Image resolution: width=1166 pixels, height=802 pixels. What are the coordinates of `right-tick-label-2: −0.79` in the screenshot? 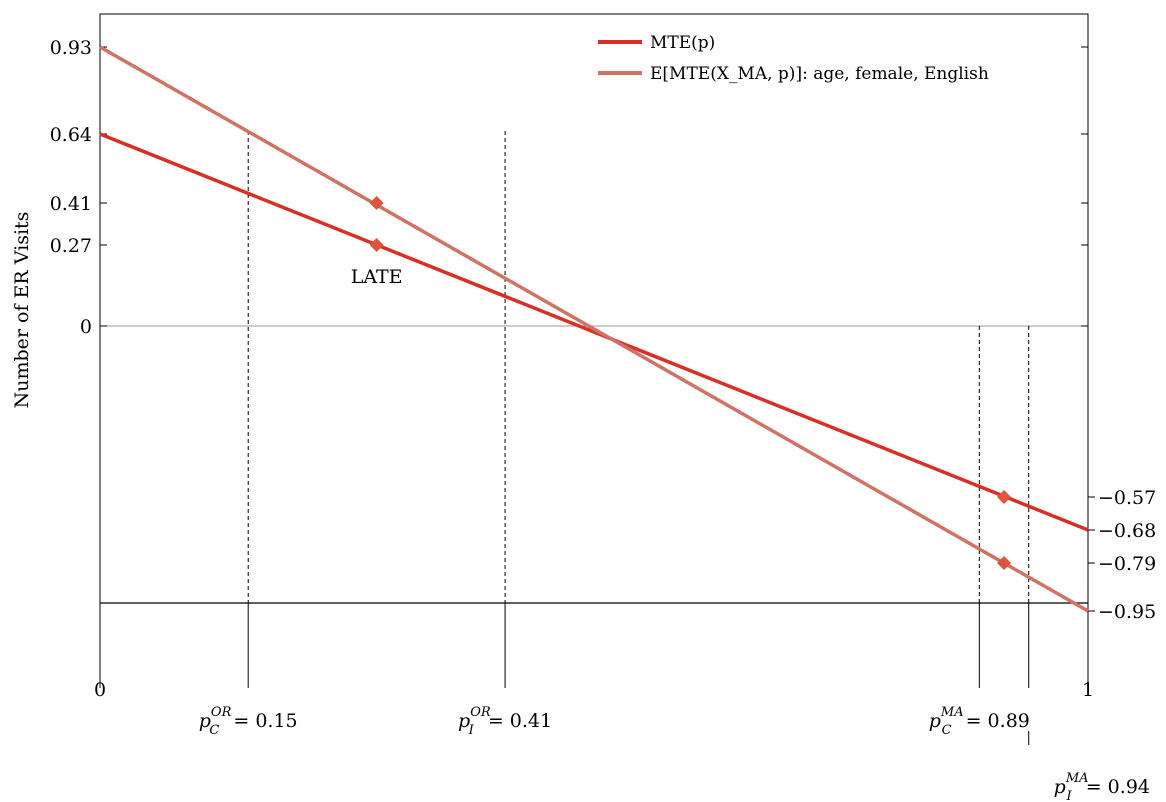 It's located at (1127, 564).